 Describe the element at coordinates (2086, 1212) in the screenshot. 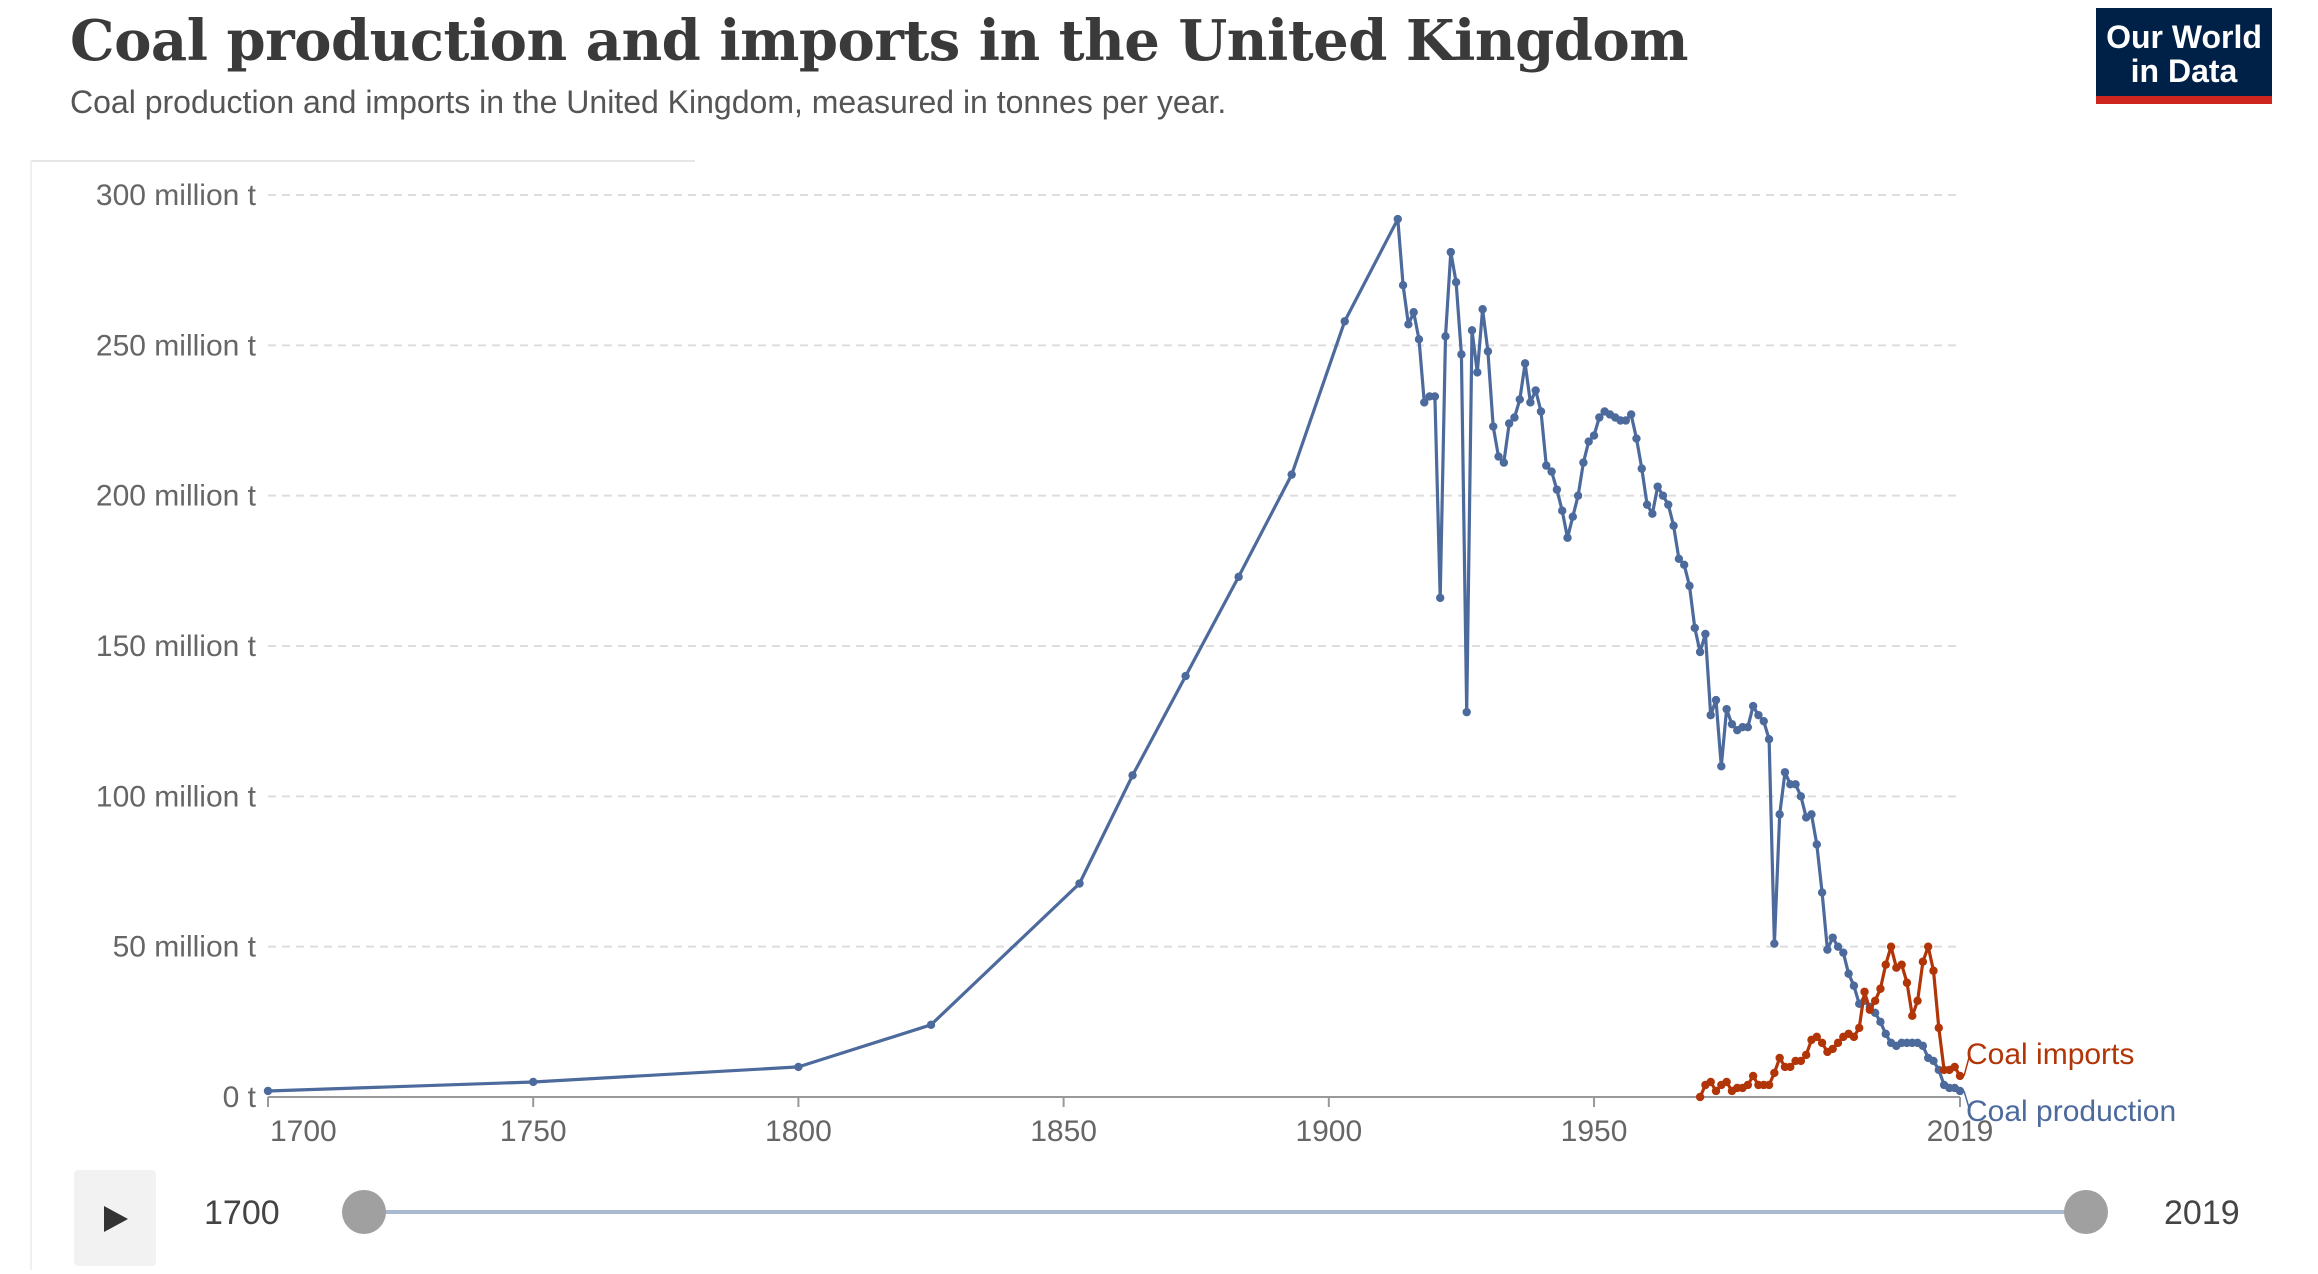

I see `timeline-end-handle` at that location.